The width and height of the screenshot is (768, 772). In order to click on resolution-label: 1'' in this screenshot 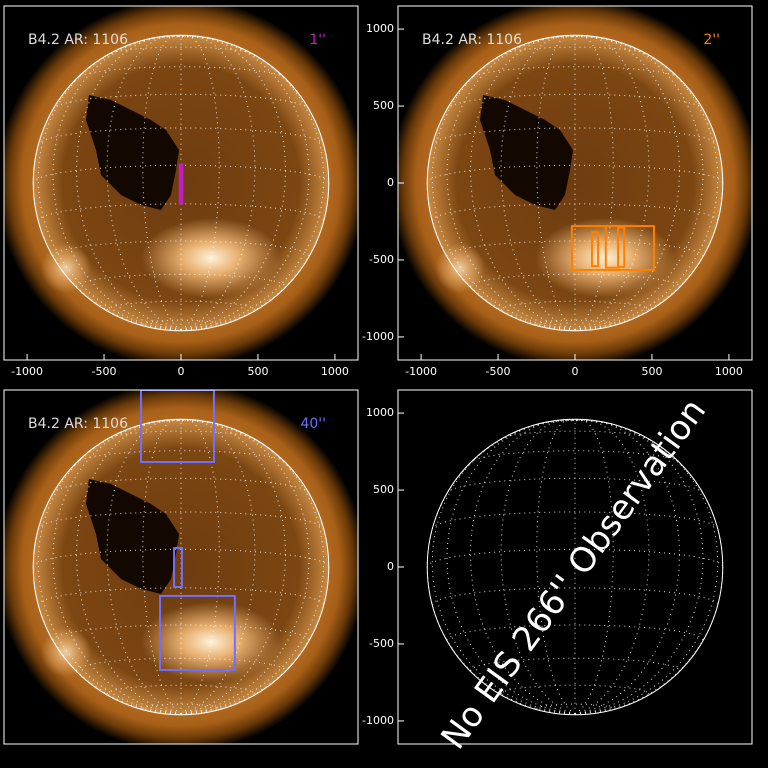, I will do `click(317, 40)`.